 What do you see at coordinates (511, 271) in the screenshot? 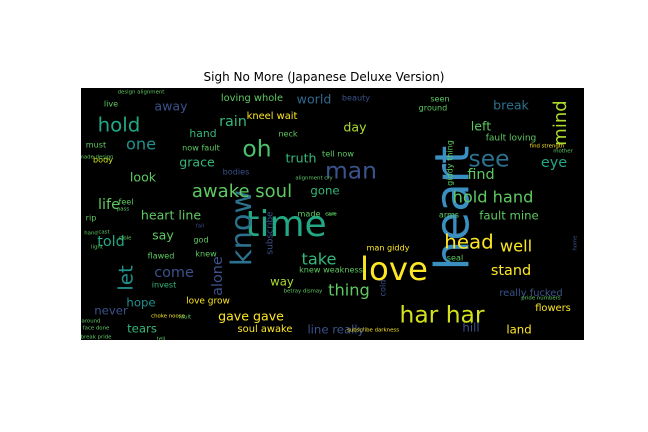
I see `word-stand: stand` at bounding box center [511, 271].